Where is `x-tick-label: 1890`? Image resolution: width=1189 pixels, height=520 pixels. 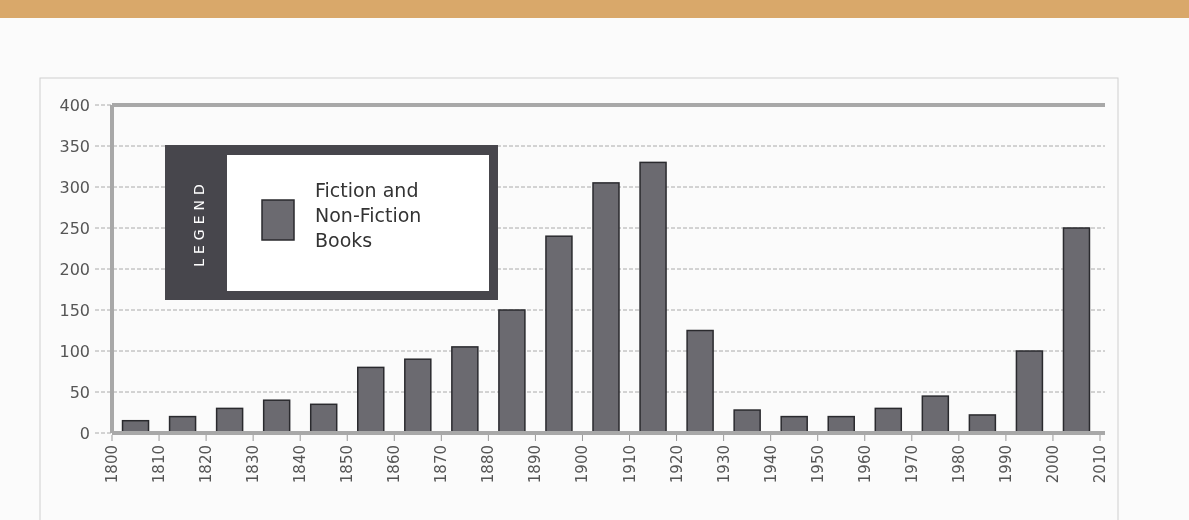 x-tick-label: 1890 is located at coordinates (535, 464).